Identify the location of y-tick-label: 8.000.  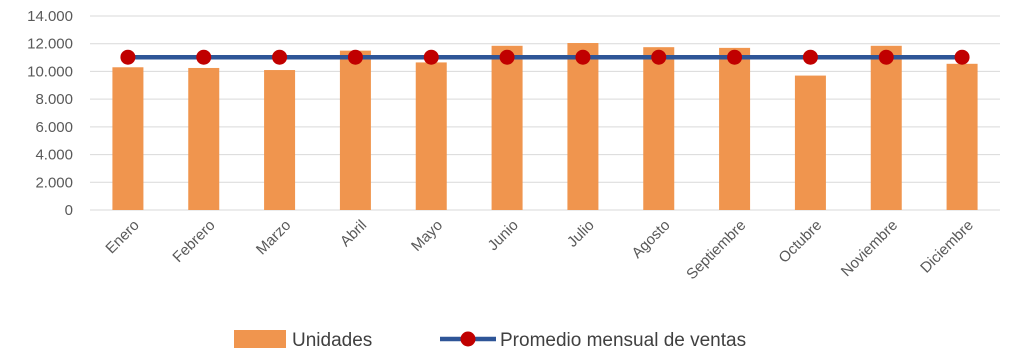
(54, 99).